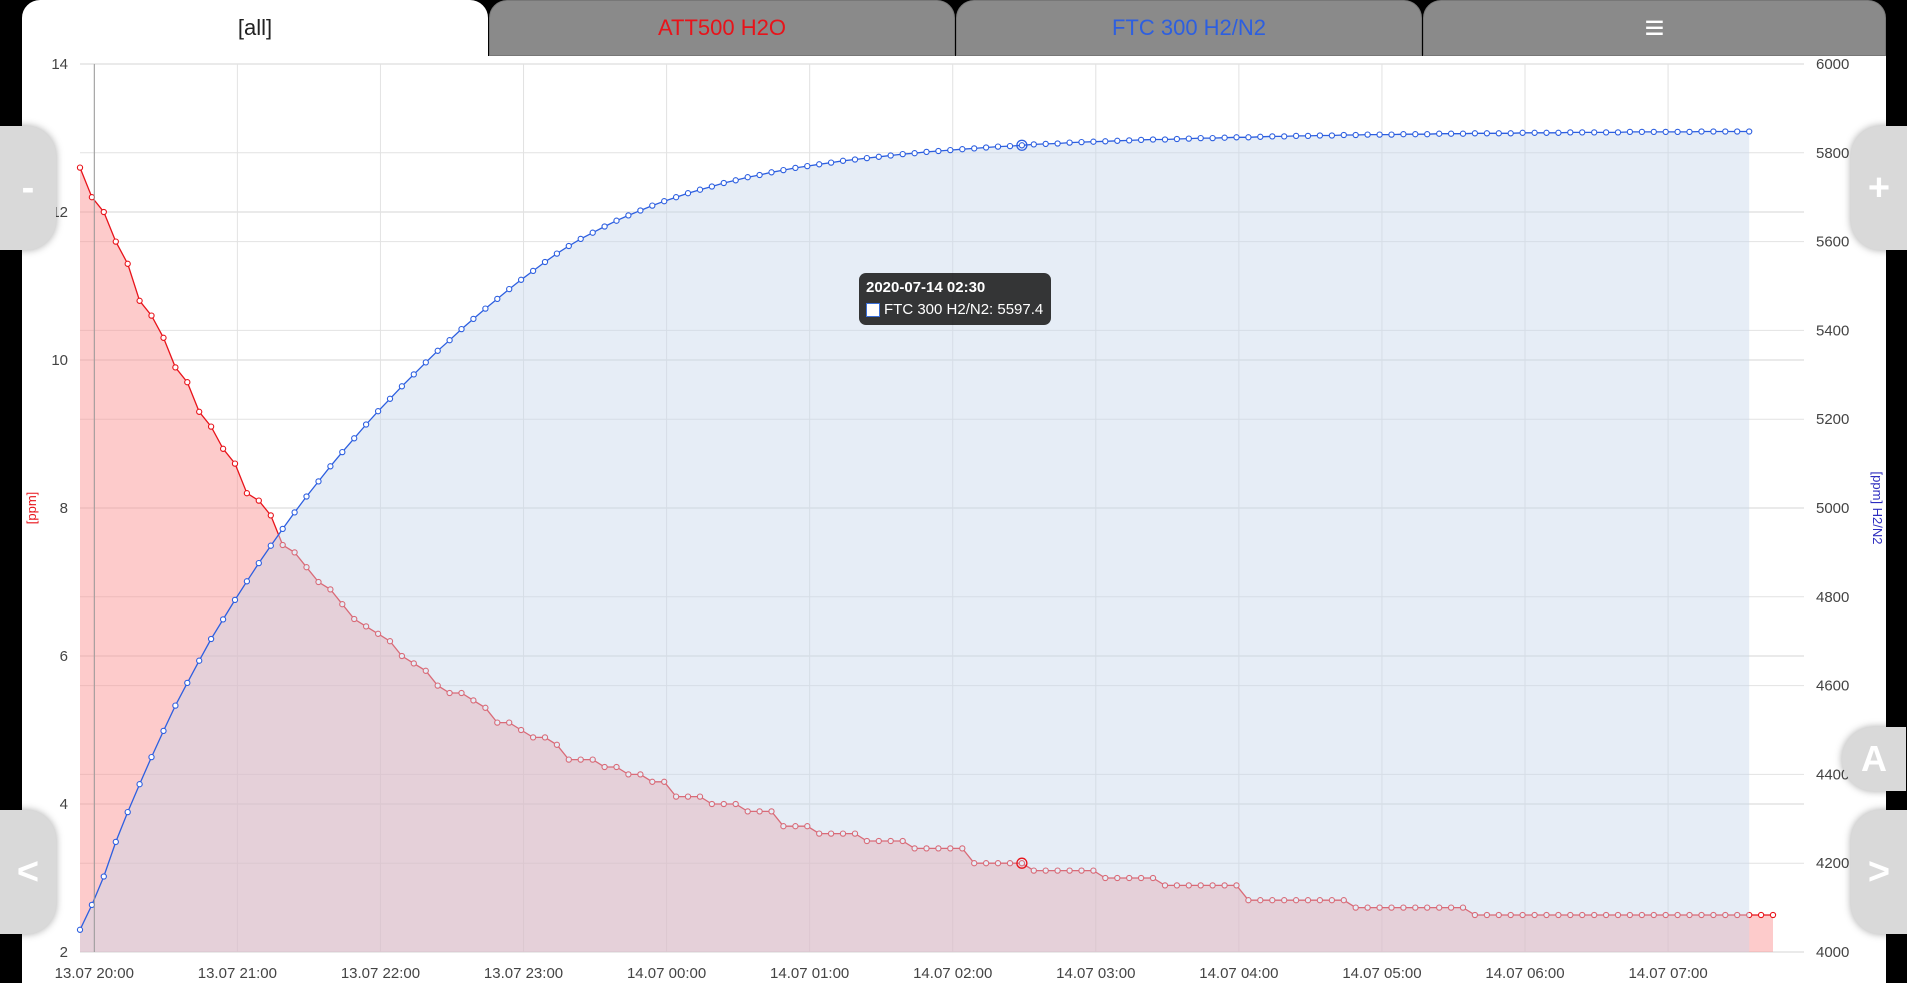  What do you see at coordinates (1832, 863) in the screenshot?
I see `y-right-tick-label: 4200` at bounding box center [1832, 863].